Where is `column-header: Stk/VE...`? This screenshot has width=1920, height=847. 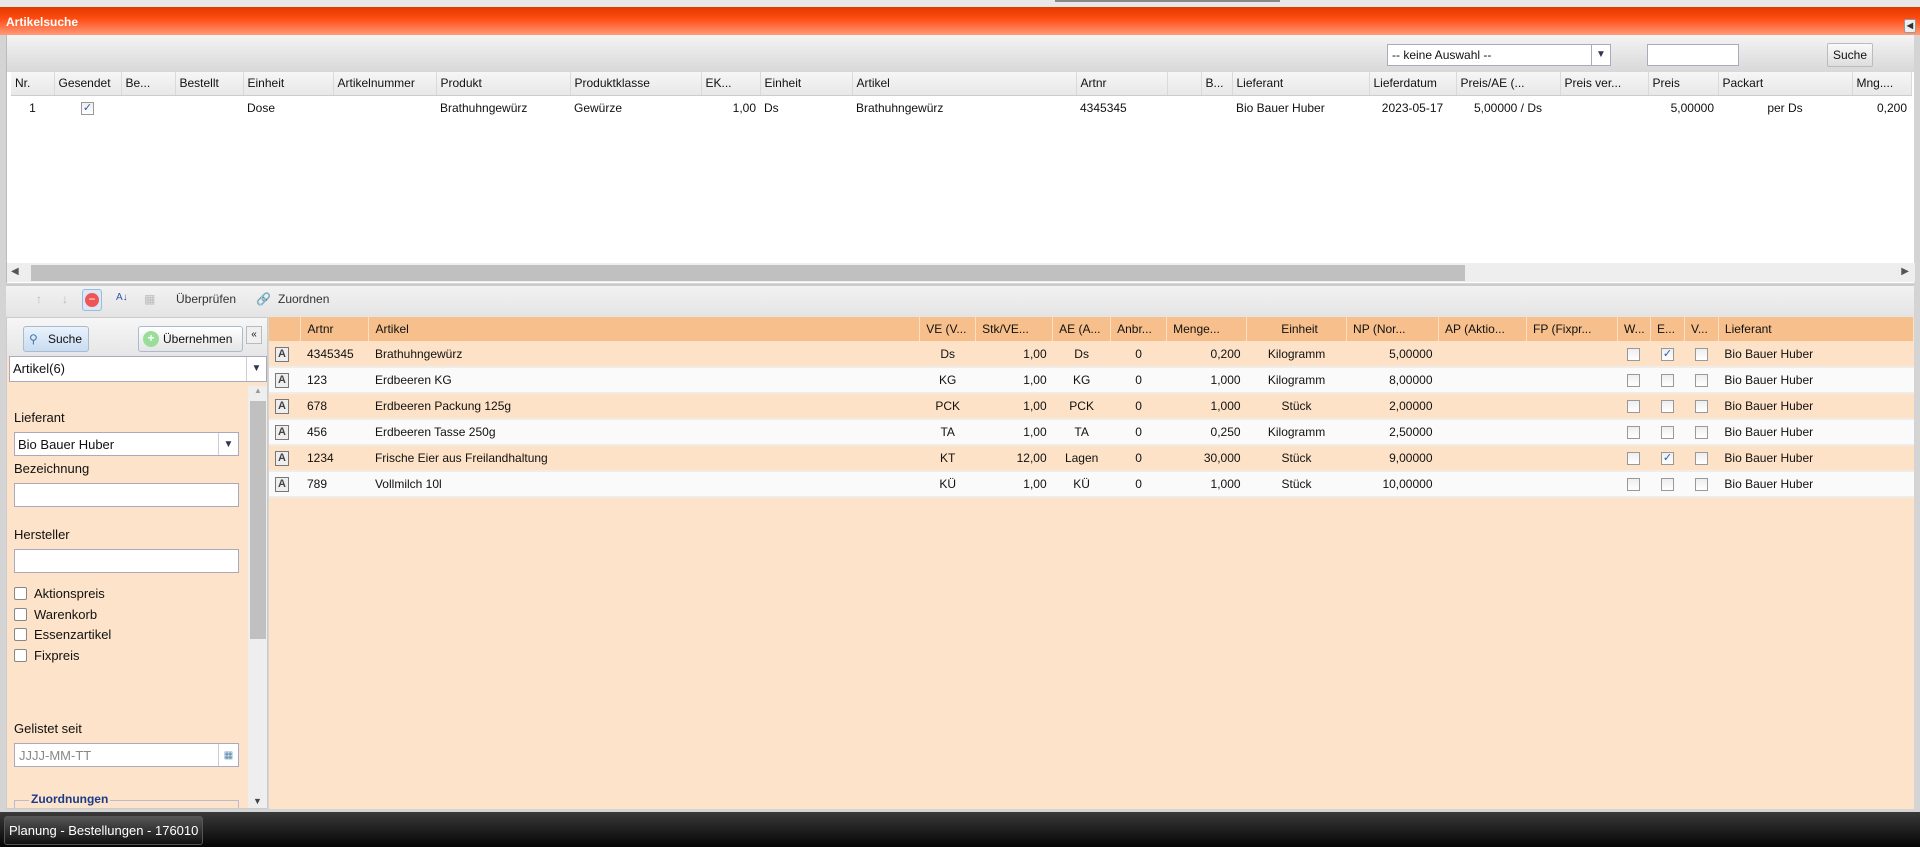
column-header: Stk/VE... is located at coordinates (1014, 329).